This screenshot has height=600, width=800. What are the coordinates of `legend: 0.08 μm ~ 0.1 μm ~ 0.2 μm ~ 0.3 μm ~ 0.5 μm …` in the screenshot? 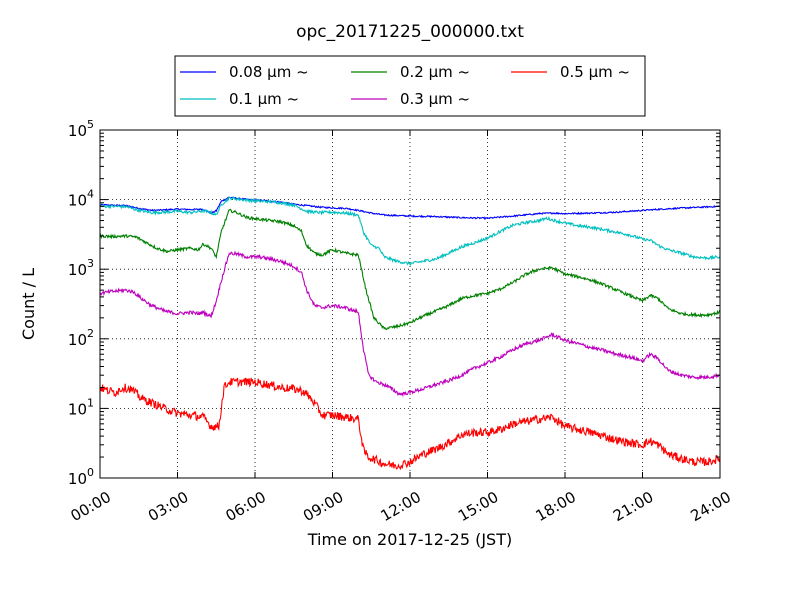 It's located at (410, 86).